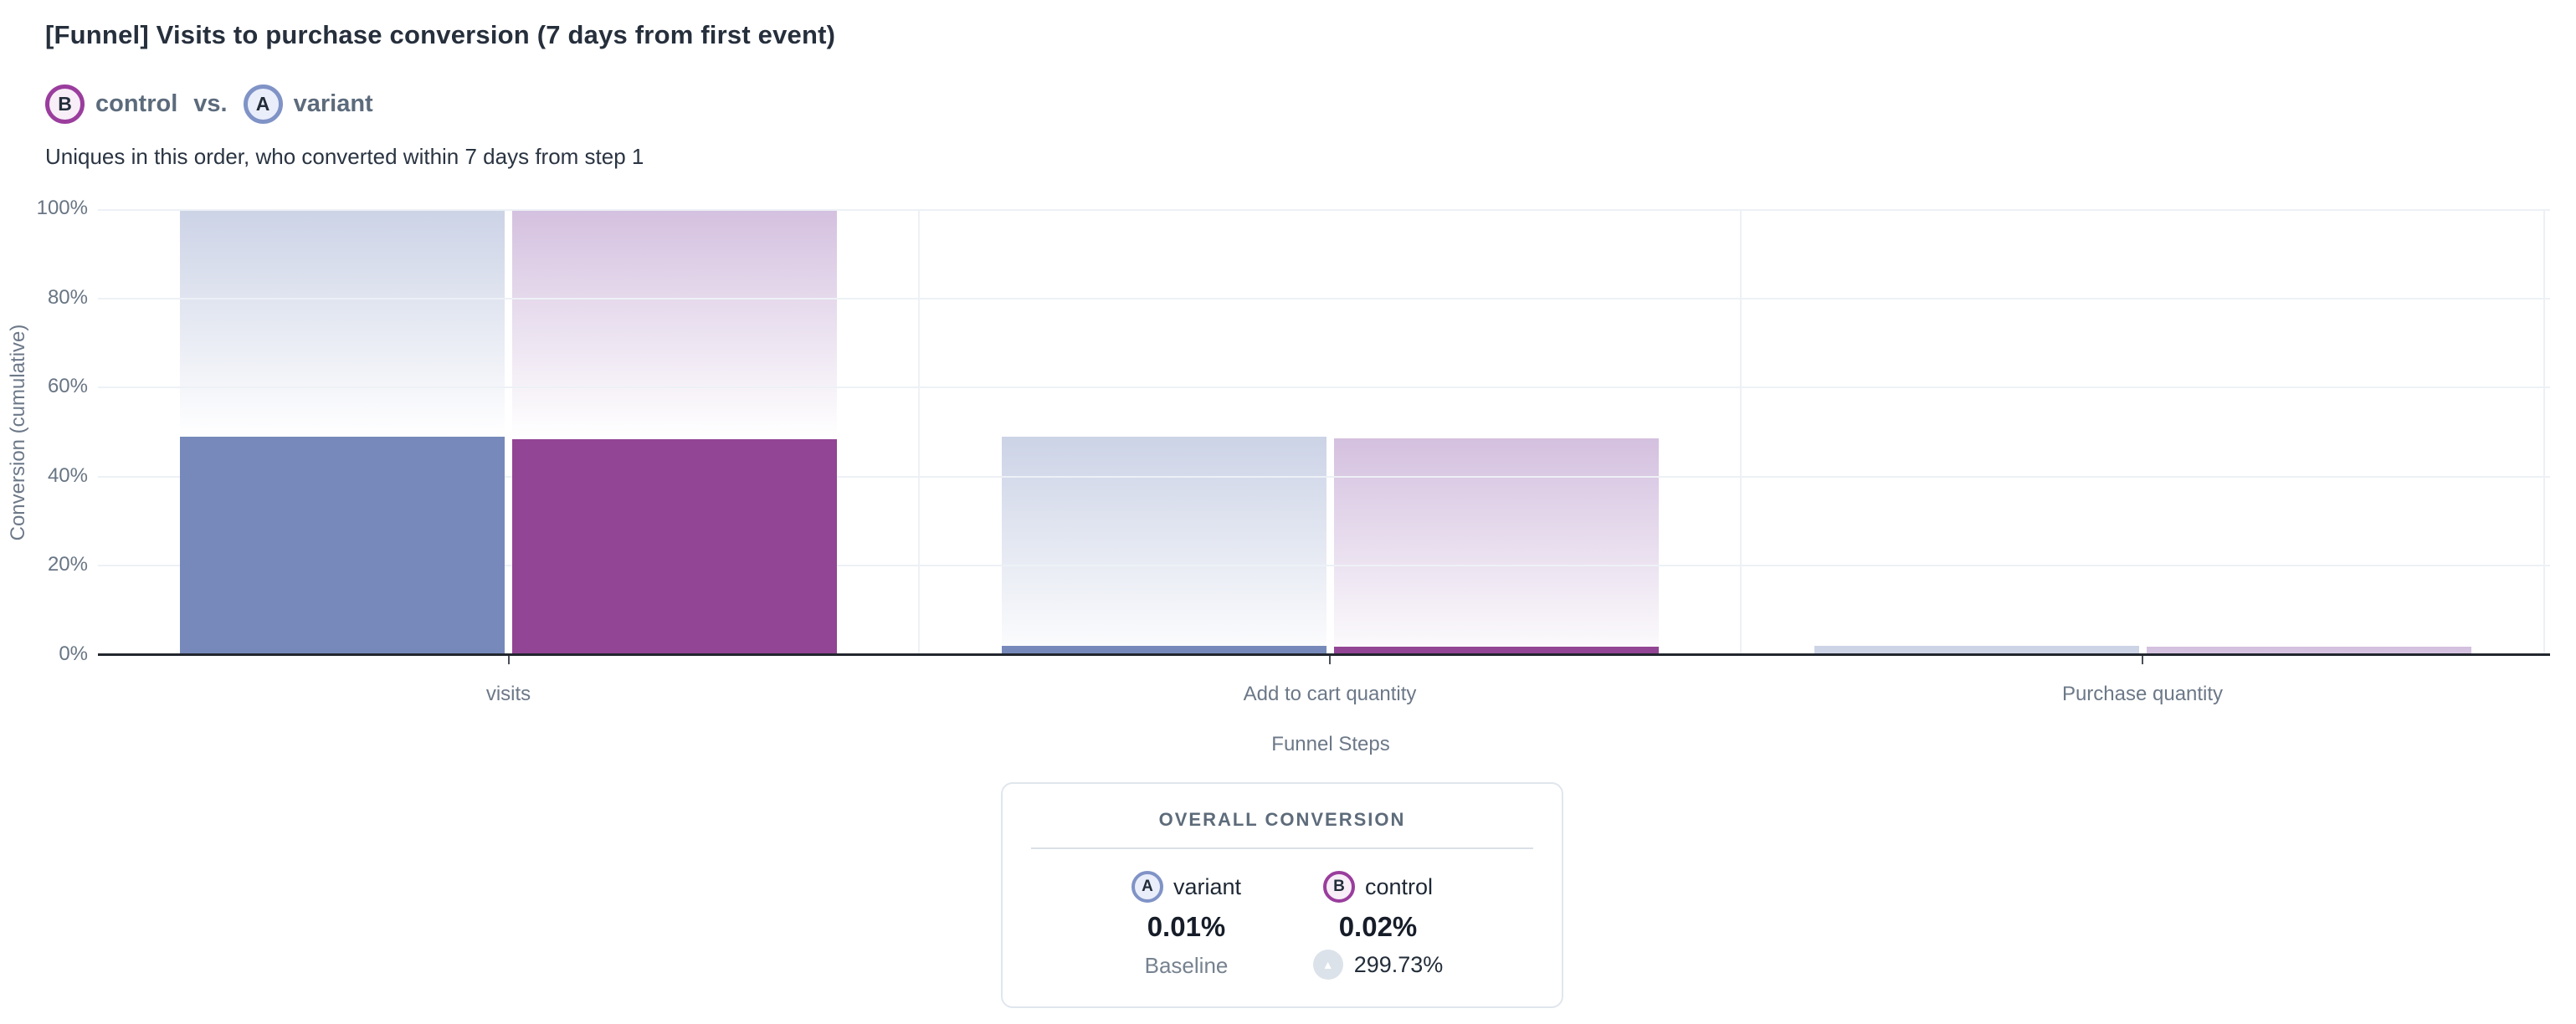 The height and width of the screenshot is (1024, 2576). I want to click on legend-vs-text: vs., so click(210, 103).